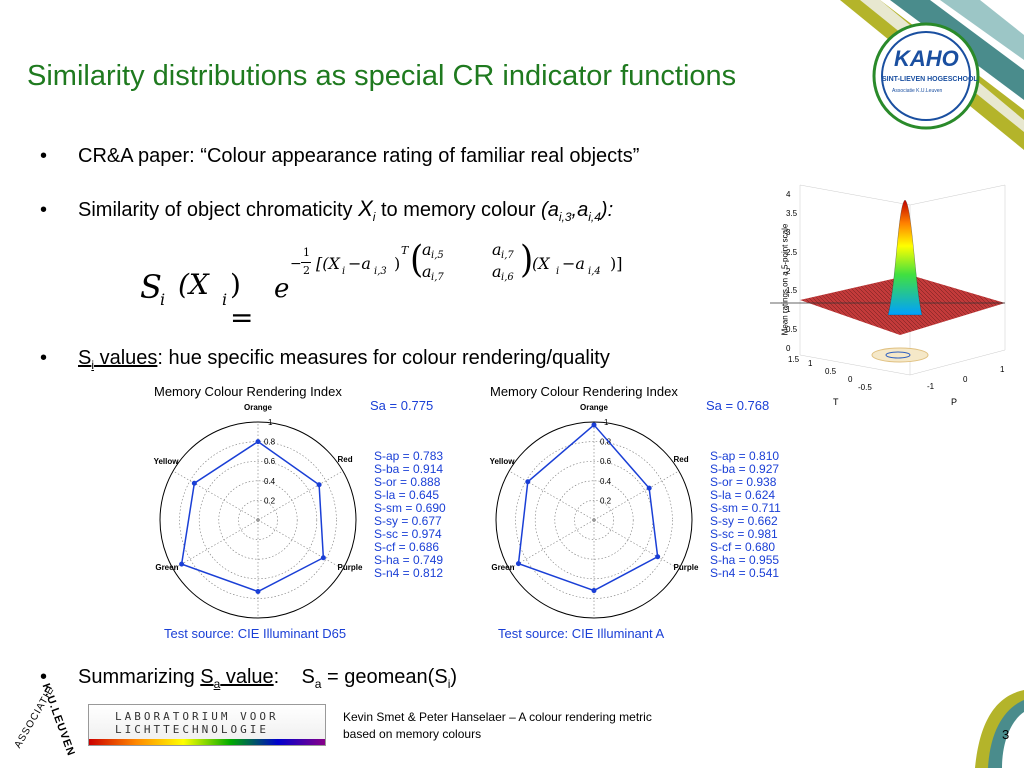 The height and width of the screenshot is (768, 1024). Describe the element at coordinates (407, 495) in the screenshot. I see `metric-line: S-la = 0.645` at that location.